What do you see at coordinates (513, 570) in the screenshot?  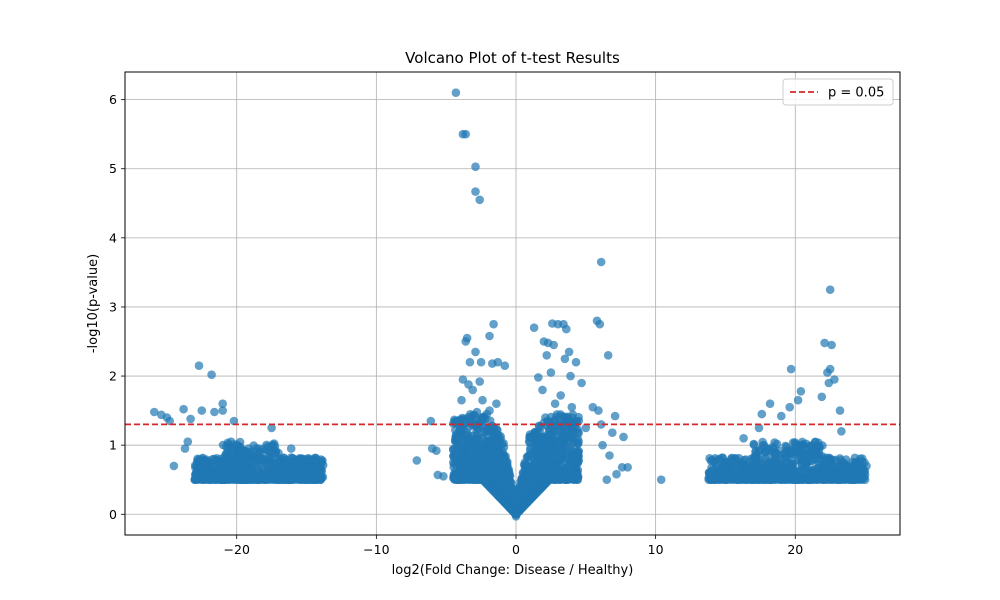 I see `x-axis-label: log2(Fold Change: Disease / Healthy)` at bounding box center [513, 570].